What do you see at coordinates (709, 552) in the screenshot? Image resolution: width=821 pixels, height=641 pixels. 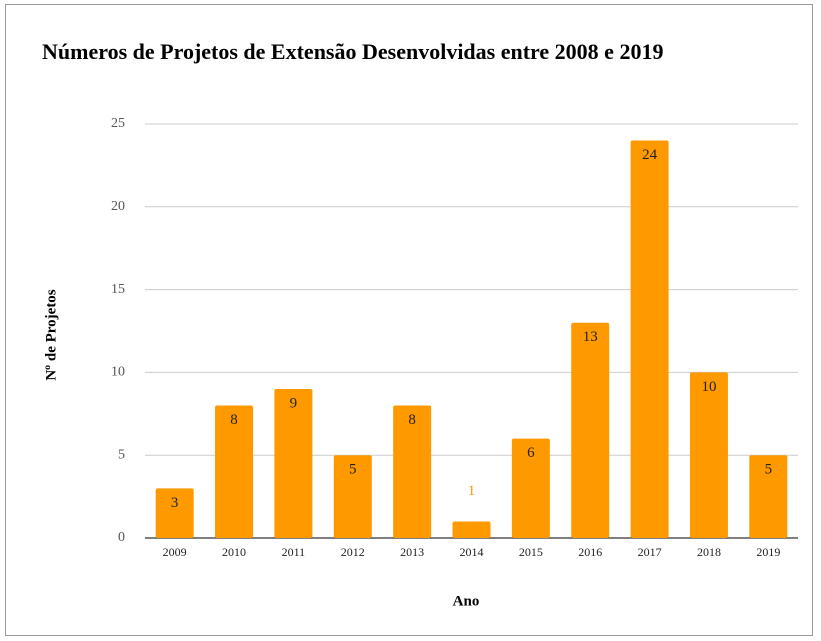 I see `x-tick-label: 2018` at bounding box center [709, 552].